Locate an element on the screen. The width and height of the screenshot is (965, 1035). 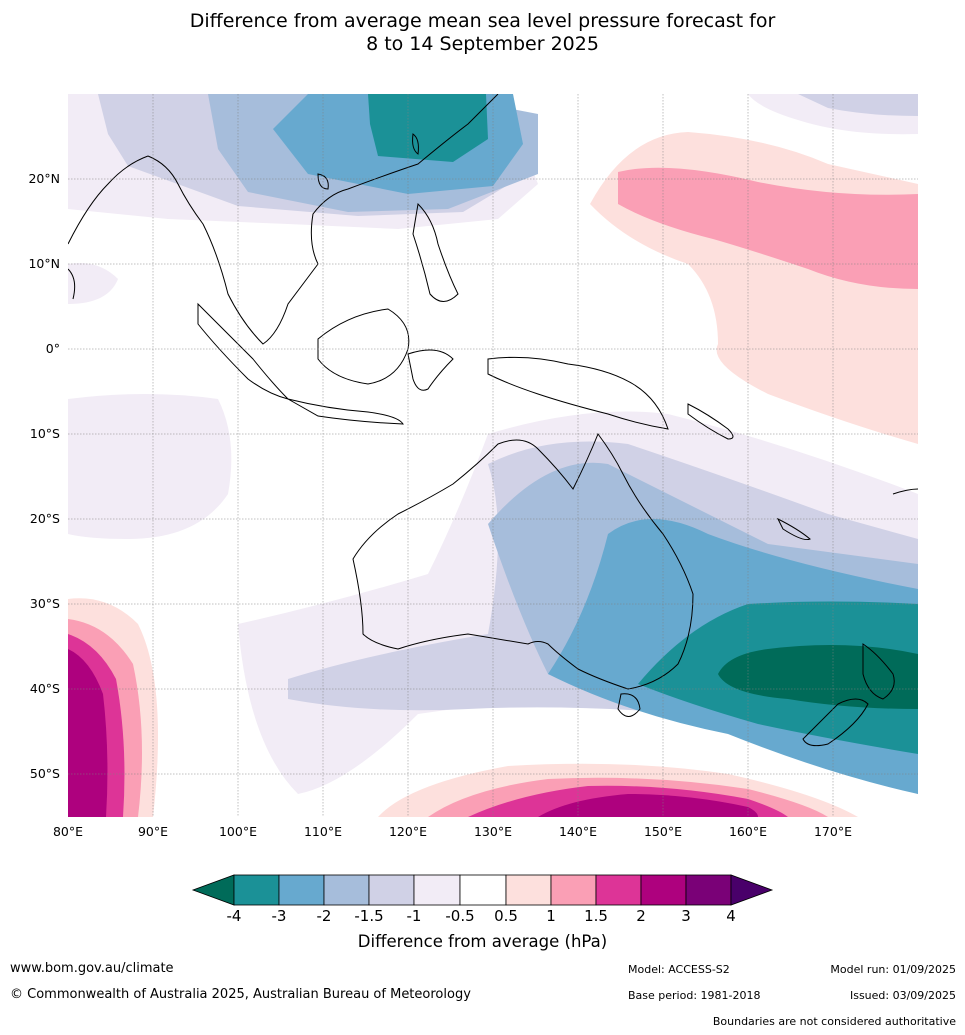
base-period-text: Base period: 1981-2018 is located at coordinates (694, 995).